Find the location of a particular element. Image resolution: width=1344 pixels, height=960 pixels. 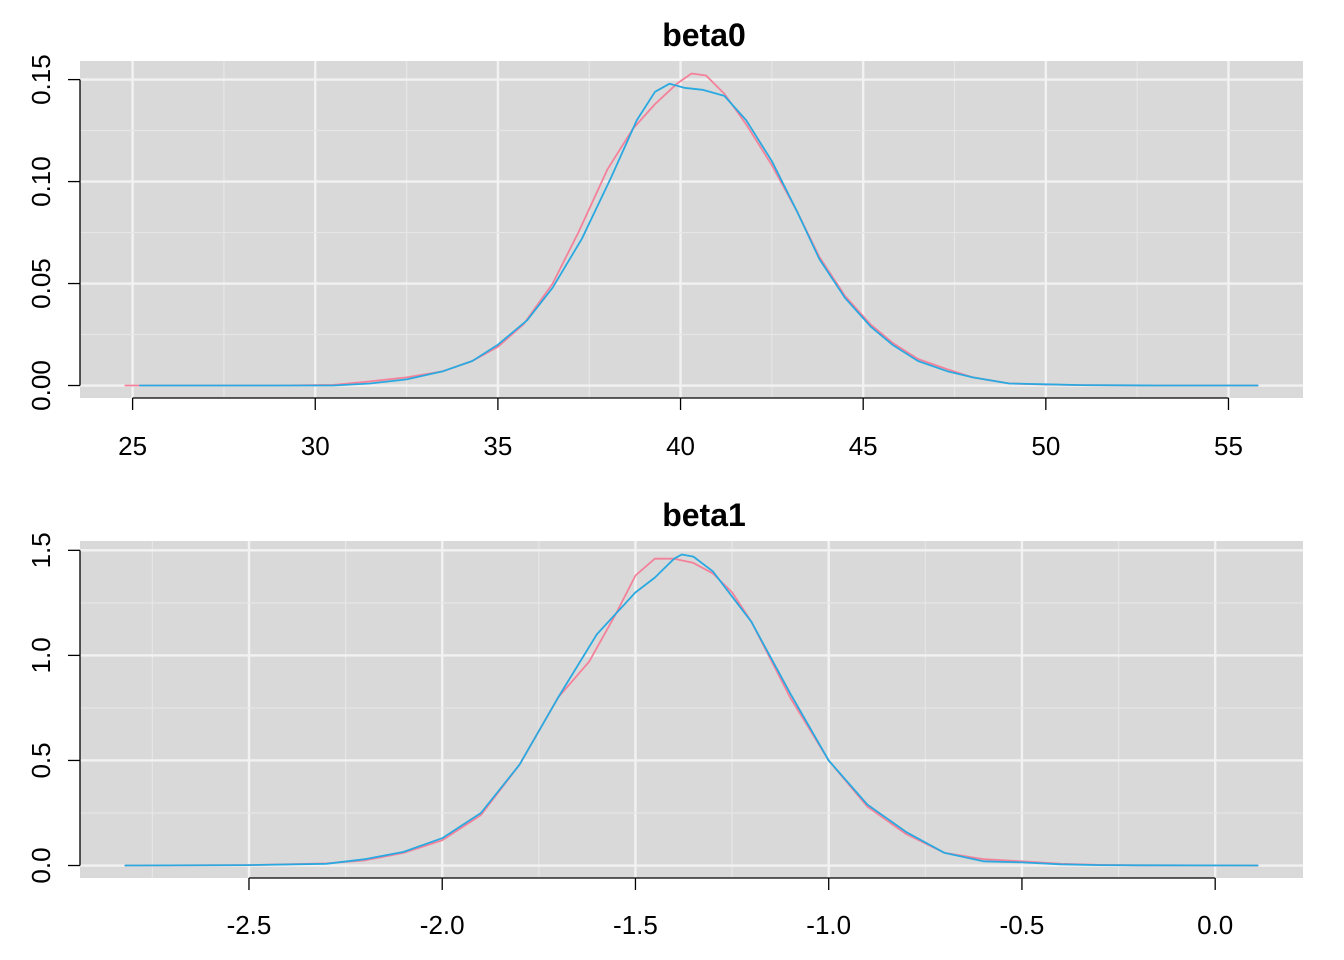

y-tick-label: 0.0 is located at coordinates (41, 865).